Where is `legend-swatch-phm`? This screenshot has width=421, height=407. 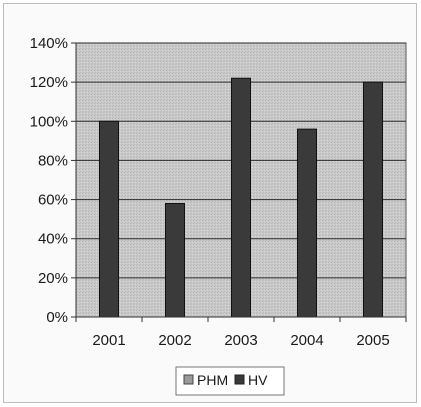
legend-swatch-phm is located at coordinates (188, 379).